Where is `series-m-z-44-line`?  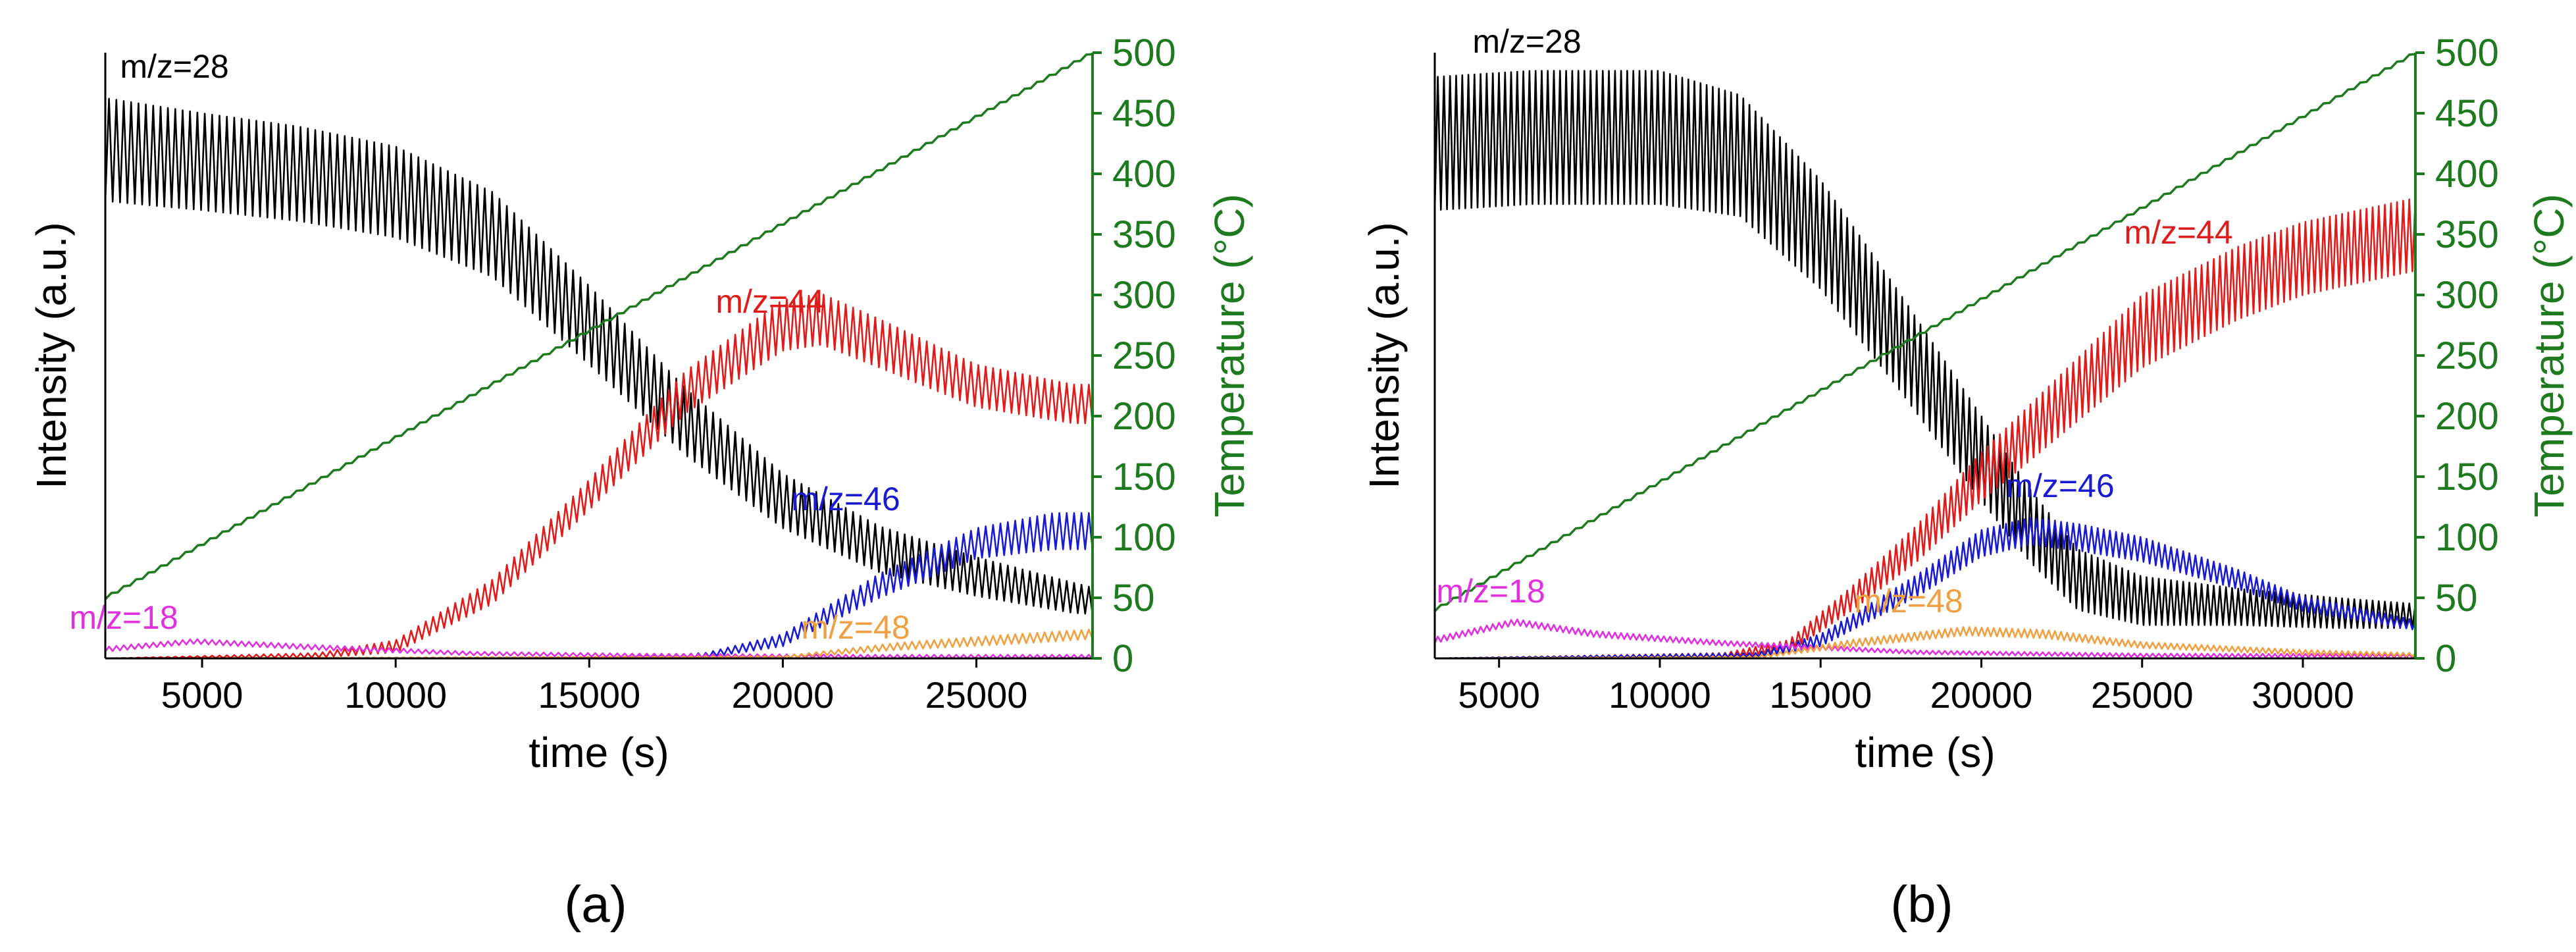 series-m-z-44-line is located at coordinates (599, 477).